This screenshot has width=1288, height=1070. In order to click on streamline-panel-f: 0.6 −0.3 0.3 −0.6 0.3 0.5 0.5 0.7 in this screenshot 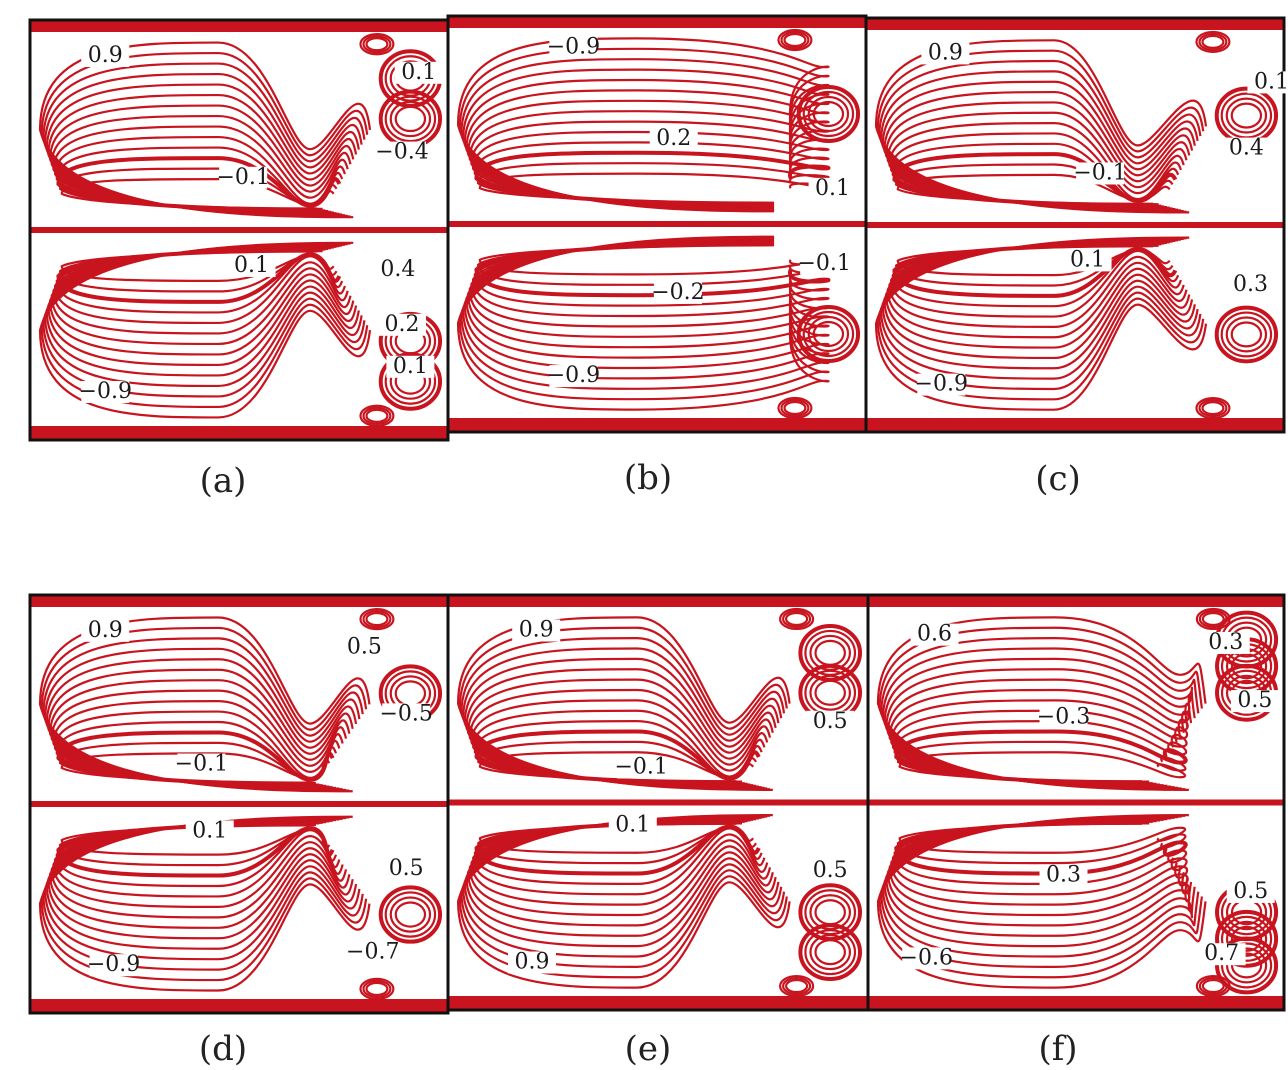, I will do `click(1076, 802)`.